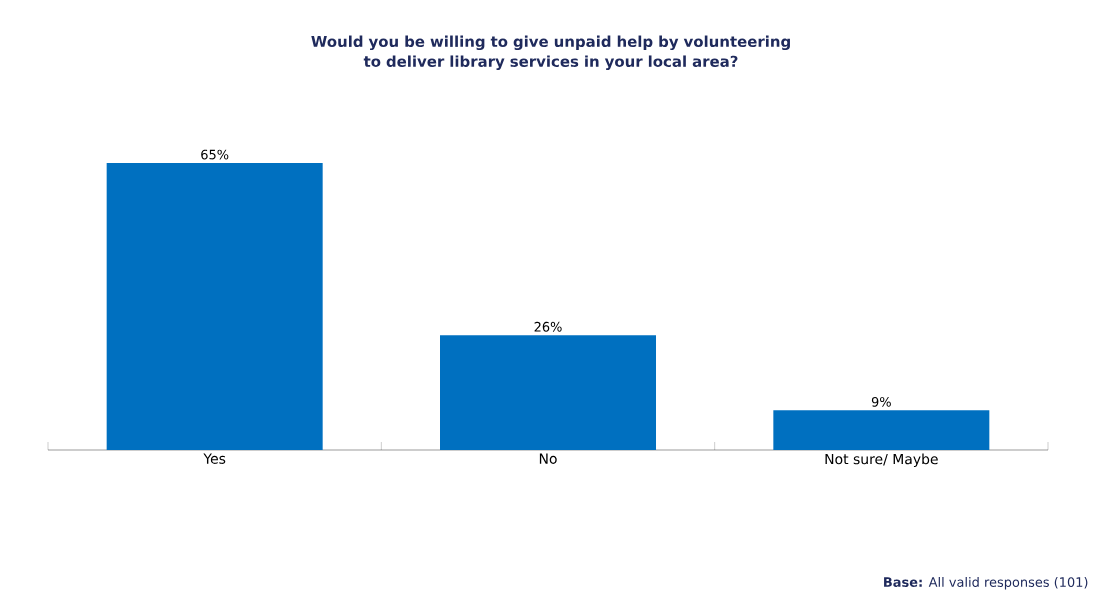 The image size is (1102, 597). I want to click on data-label: 65%, so click(215, 154).